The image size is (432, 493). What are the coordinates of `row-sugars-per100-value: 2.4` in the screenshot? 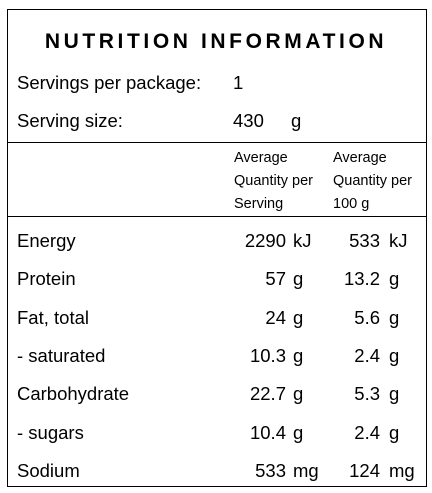 It's located at (367, 432).